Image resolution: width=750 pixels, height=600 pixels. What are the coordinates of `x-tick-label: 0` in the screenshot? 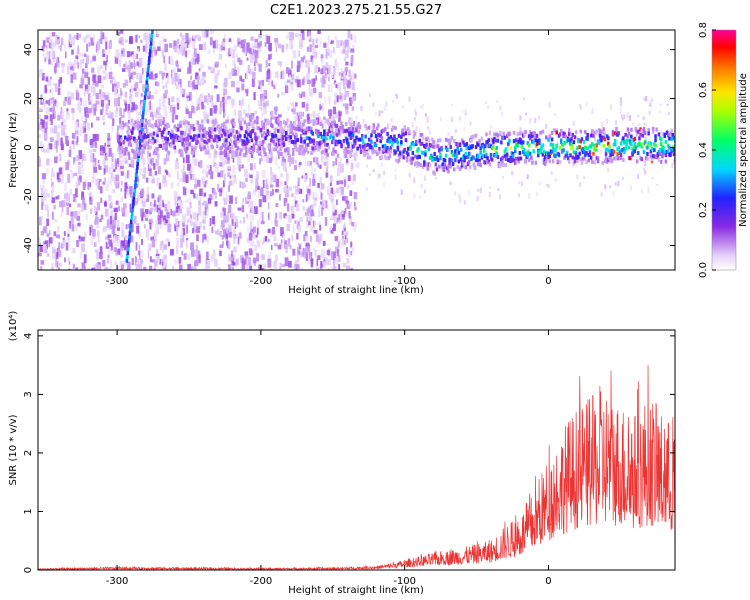 It's located at (548, 581).